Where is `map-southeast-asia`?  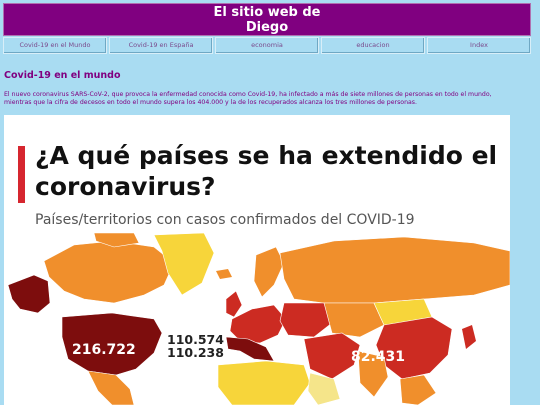
map-southeast-asia is located at coordinates (418, 389).